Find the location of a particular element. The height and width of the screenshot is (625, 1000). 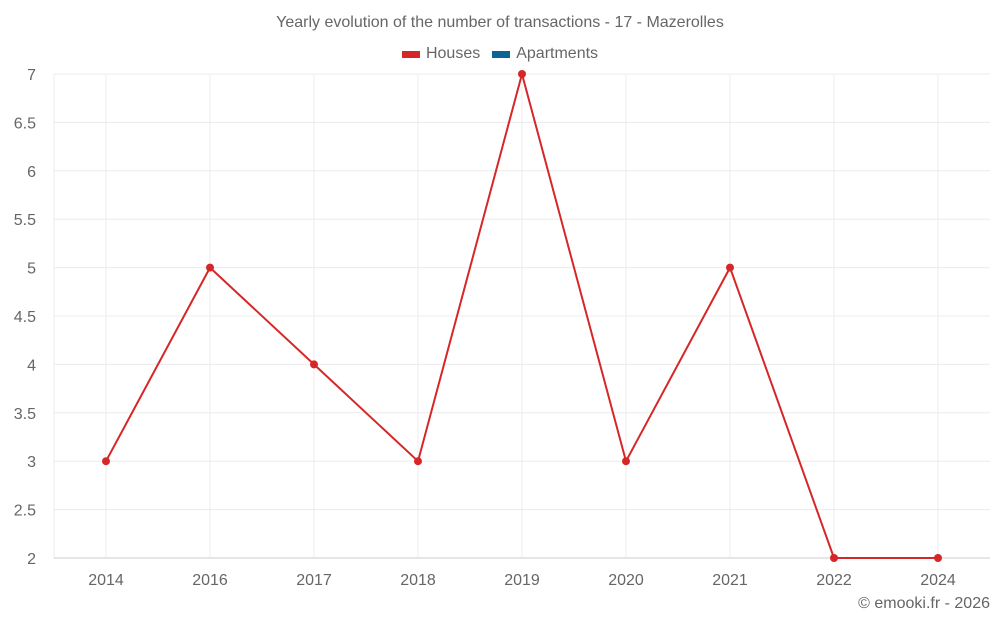

y-tick-label: 4.5 is located at coordinates (25, 317).